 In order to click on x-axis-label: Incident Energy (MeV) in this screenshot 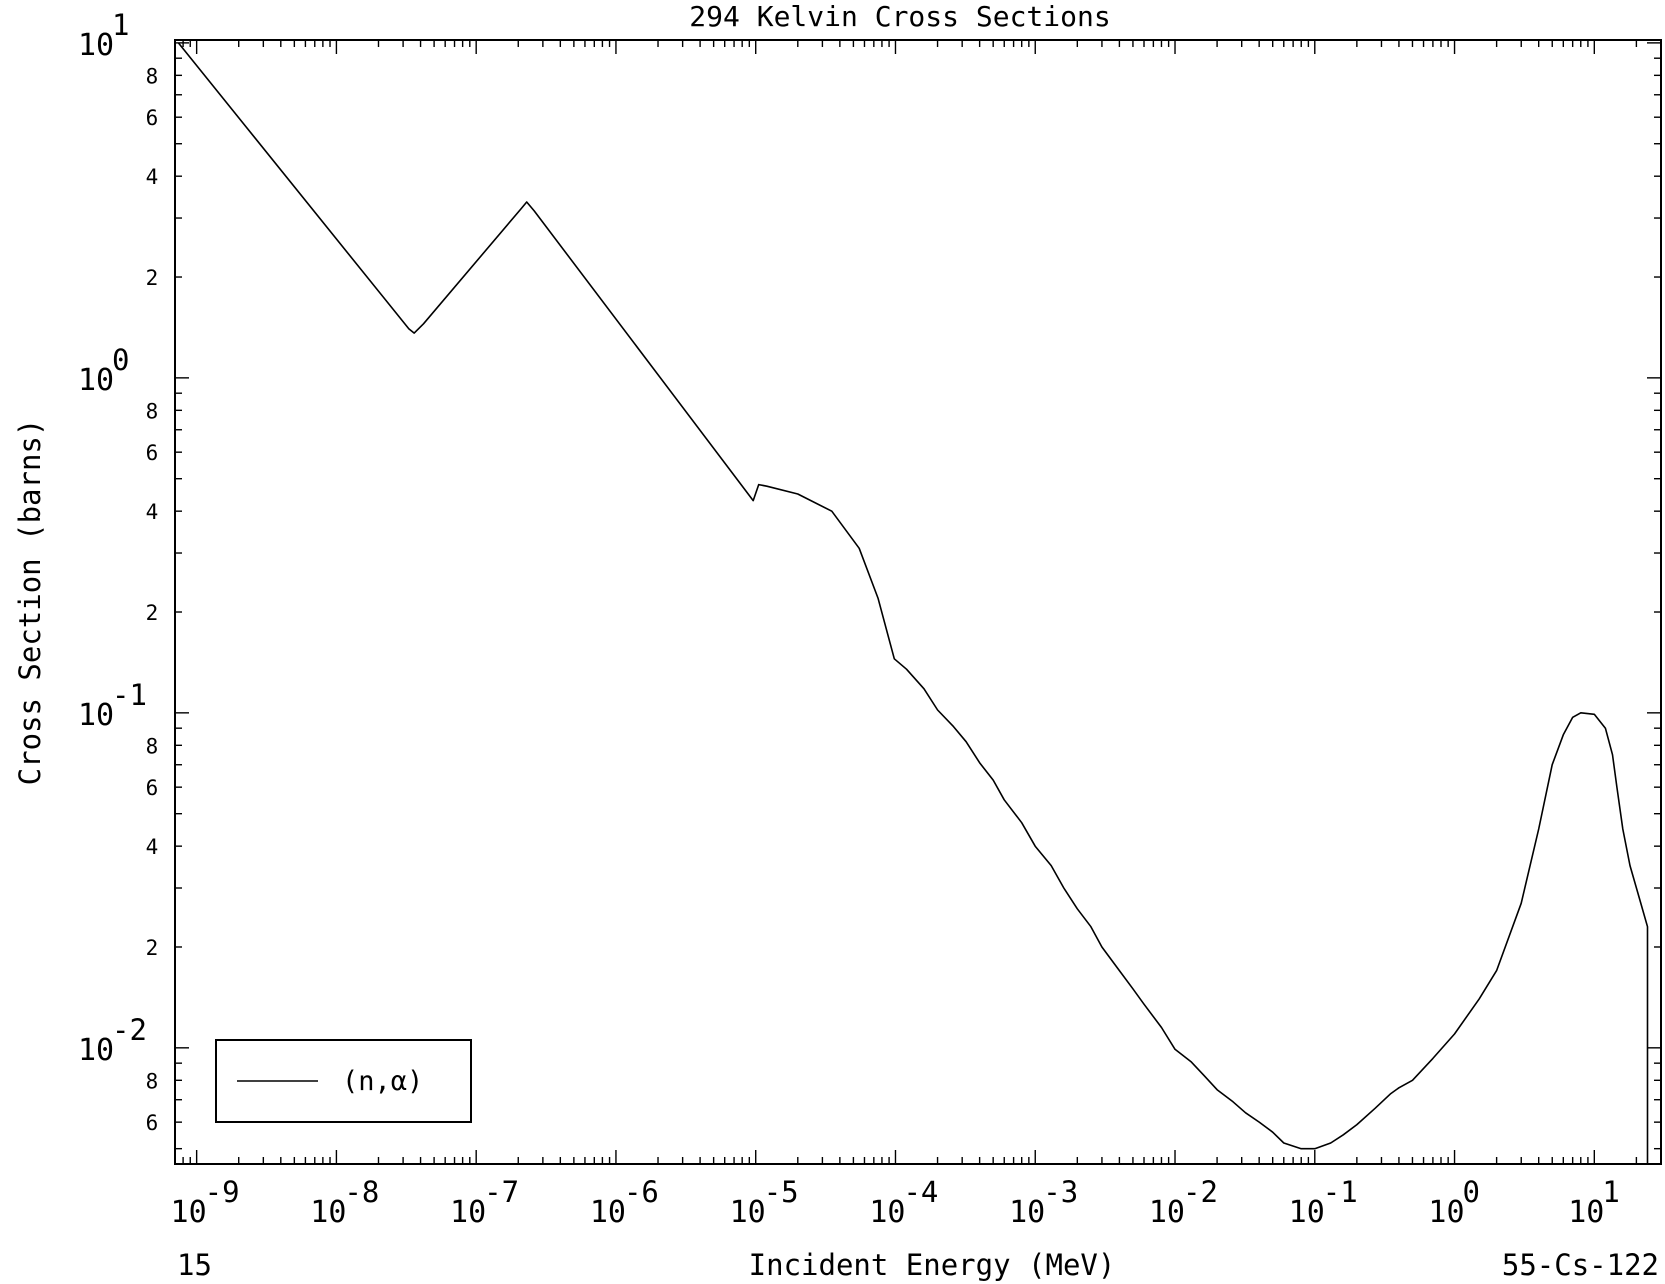, I will do `click(932, 1265)`.